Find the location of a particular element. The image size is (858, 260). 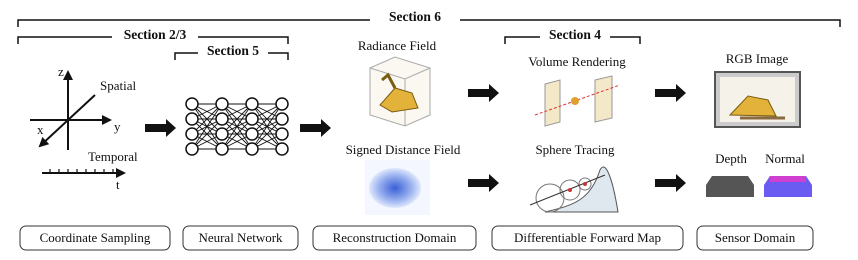

sphere-tracing-image is located at coordinates (574, 189).